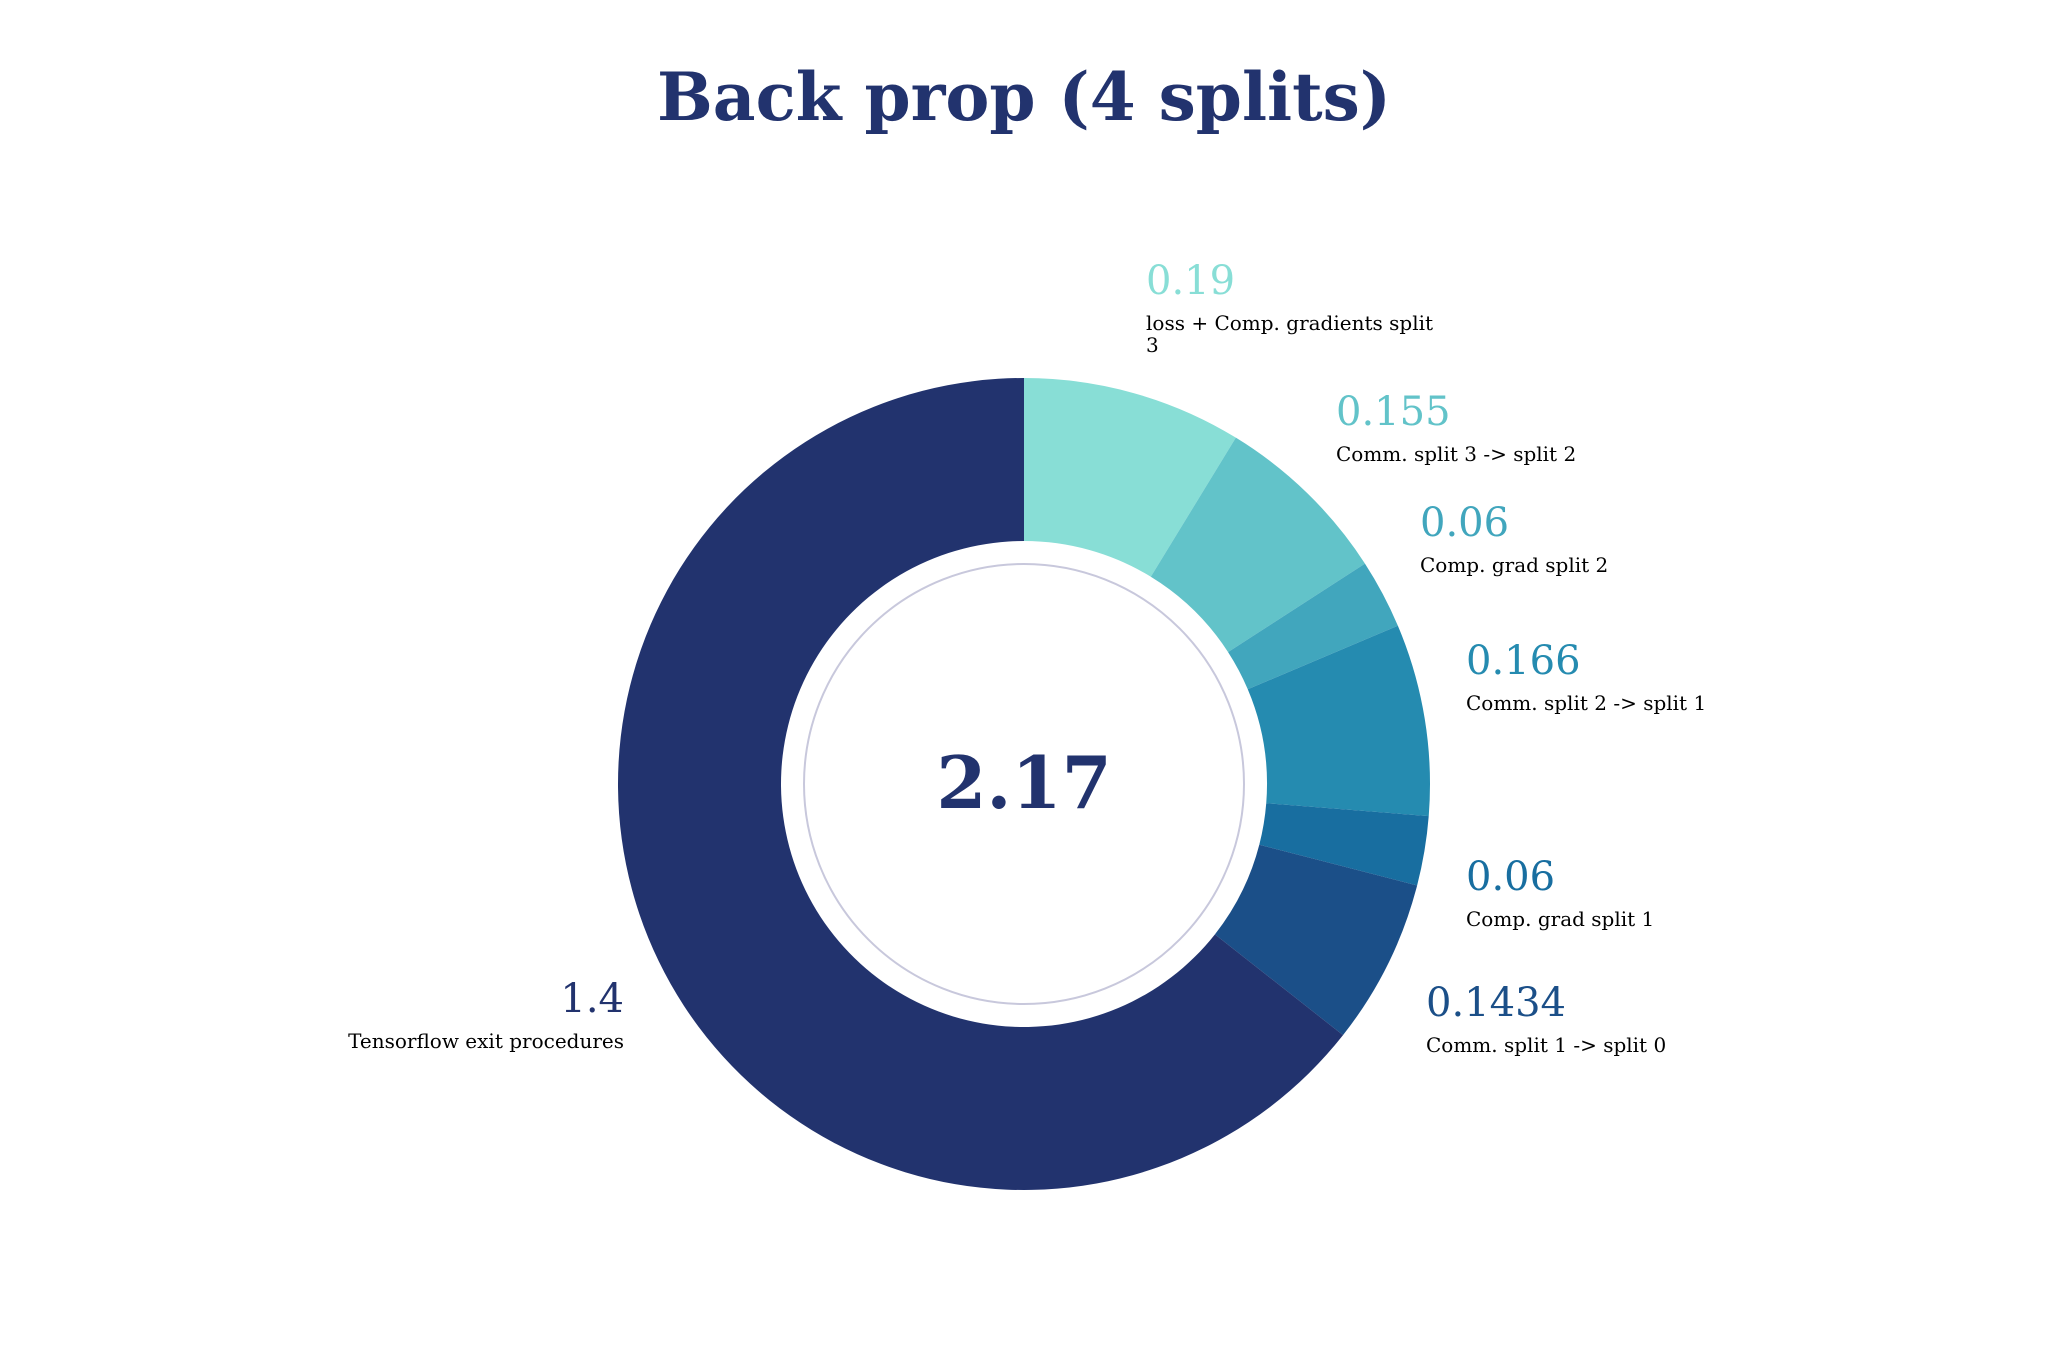  Describe the element at coordinates (1289, 334) in the screenshot. I see `slice-name-label-0: loss + Comp. gradients split 3` at that location.